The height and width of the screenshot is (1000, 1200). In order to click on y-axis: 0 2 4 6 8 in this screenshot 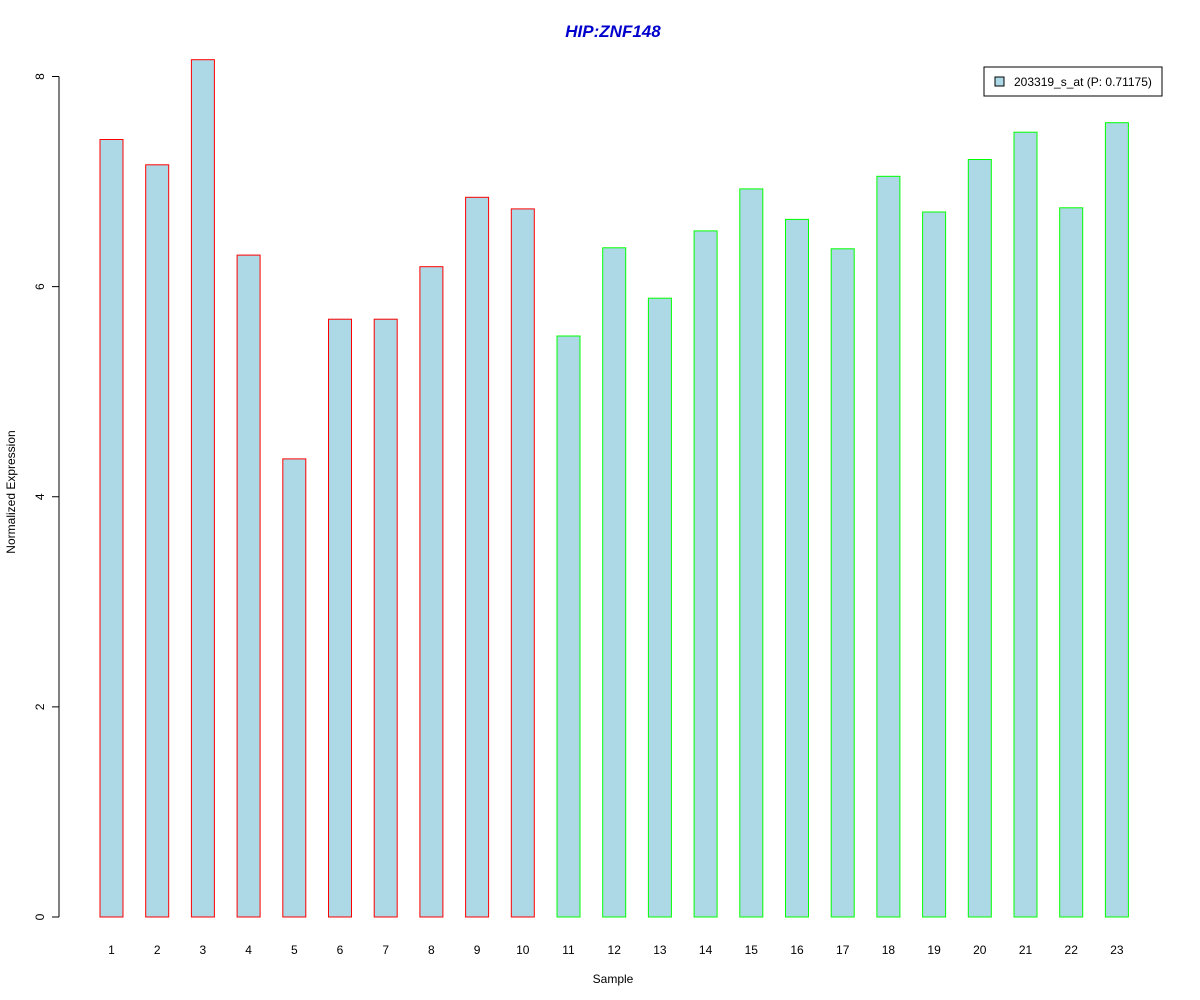, I will do `click(46, 496)`.